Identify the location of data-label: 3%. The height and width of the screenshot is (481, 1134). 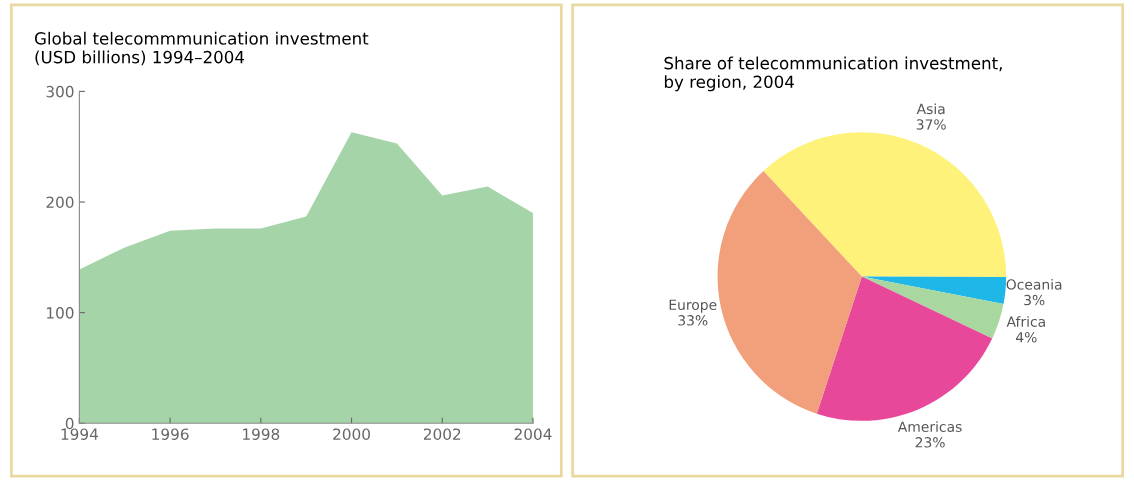
(1034, 300).